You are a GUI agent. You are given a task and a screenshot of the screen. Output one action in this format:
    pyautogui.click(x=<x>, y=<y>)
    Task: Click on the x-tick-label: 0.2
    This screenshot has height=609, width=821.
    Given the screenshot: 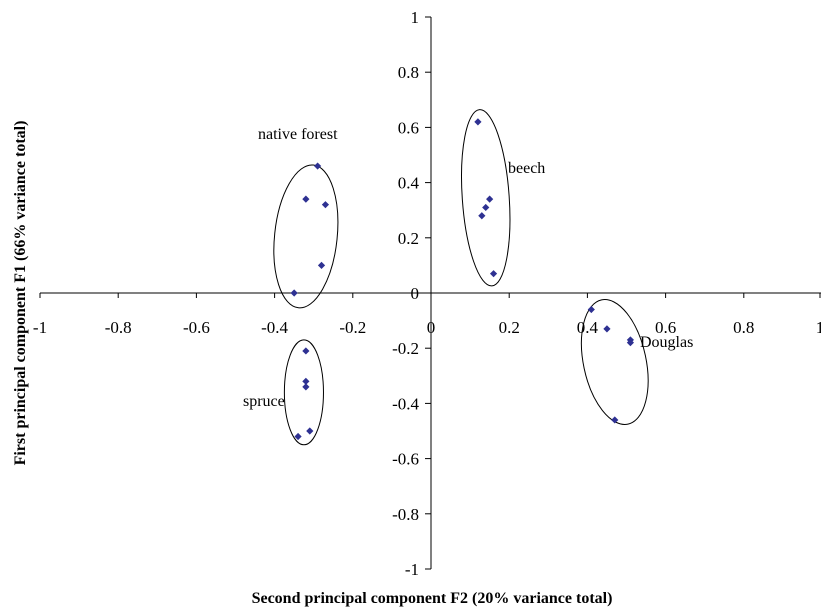 What is the action you would take?
    pyautogui.click(x=509, y=327)
    